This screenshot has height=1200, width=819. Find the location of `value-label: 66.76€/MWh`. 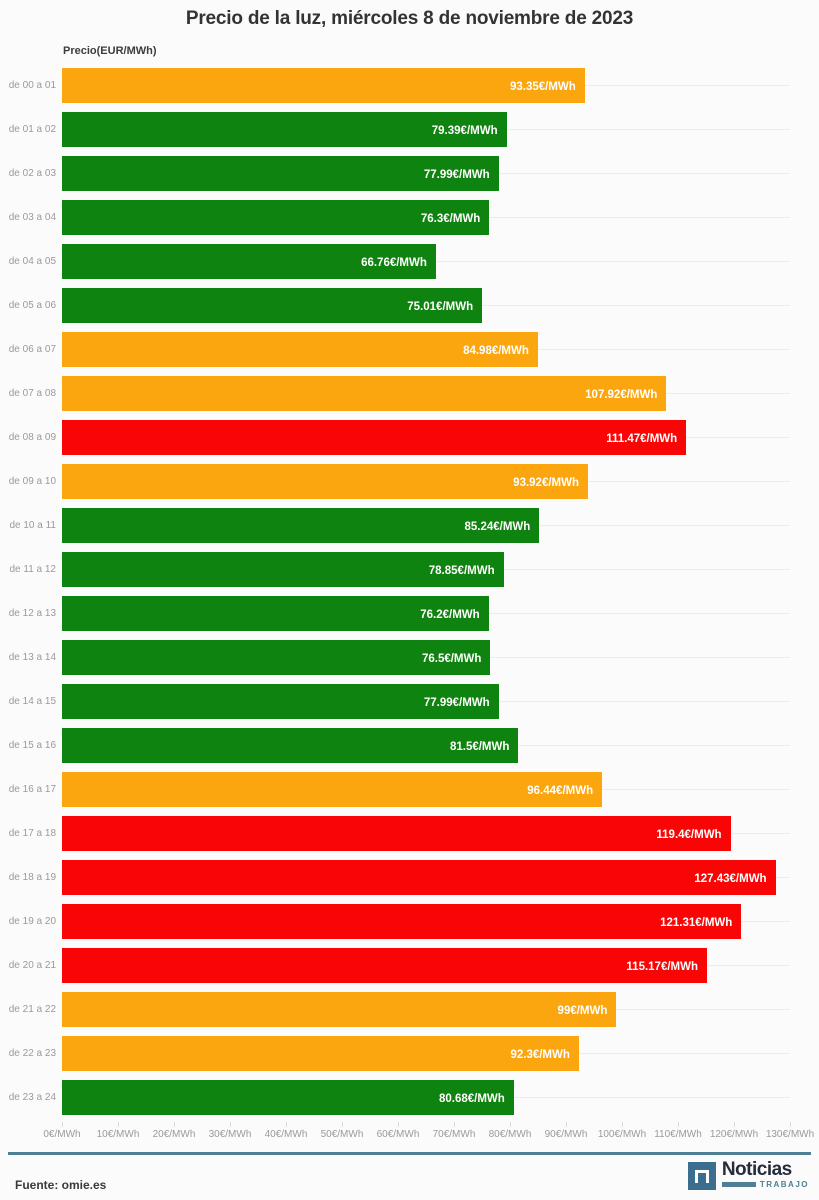

value-label: 66.76€/MWh is located at coordinates (394, 263).